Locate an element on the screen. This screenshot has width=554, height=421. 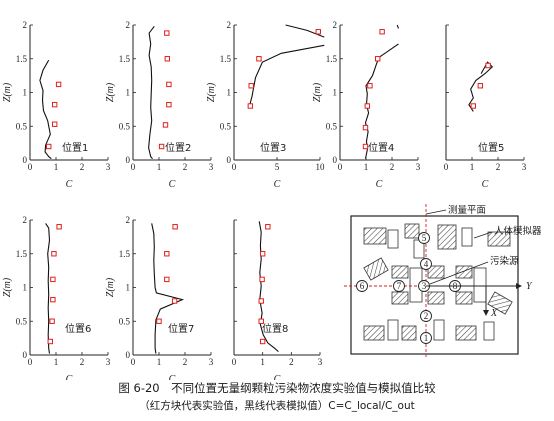
manikin-label: 人体模拟器 is located at coordinates (518, 231).